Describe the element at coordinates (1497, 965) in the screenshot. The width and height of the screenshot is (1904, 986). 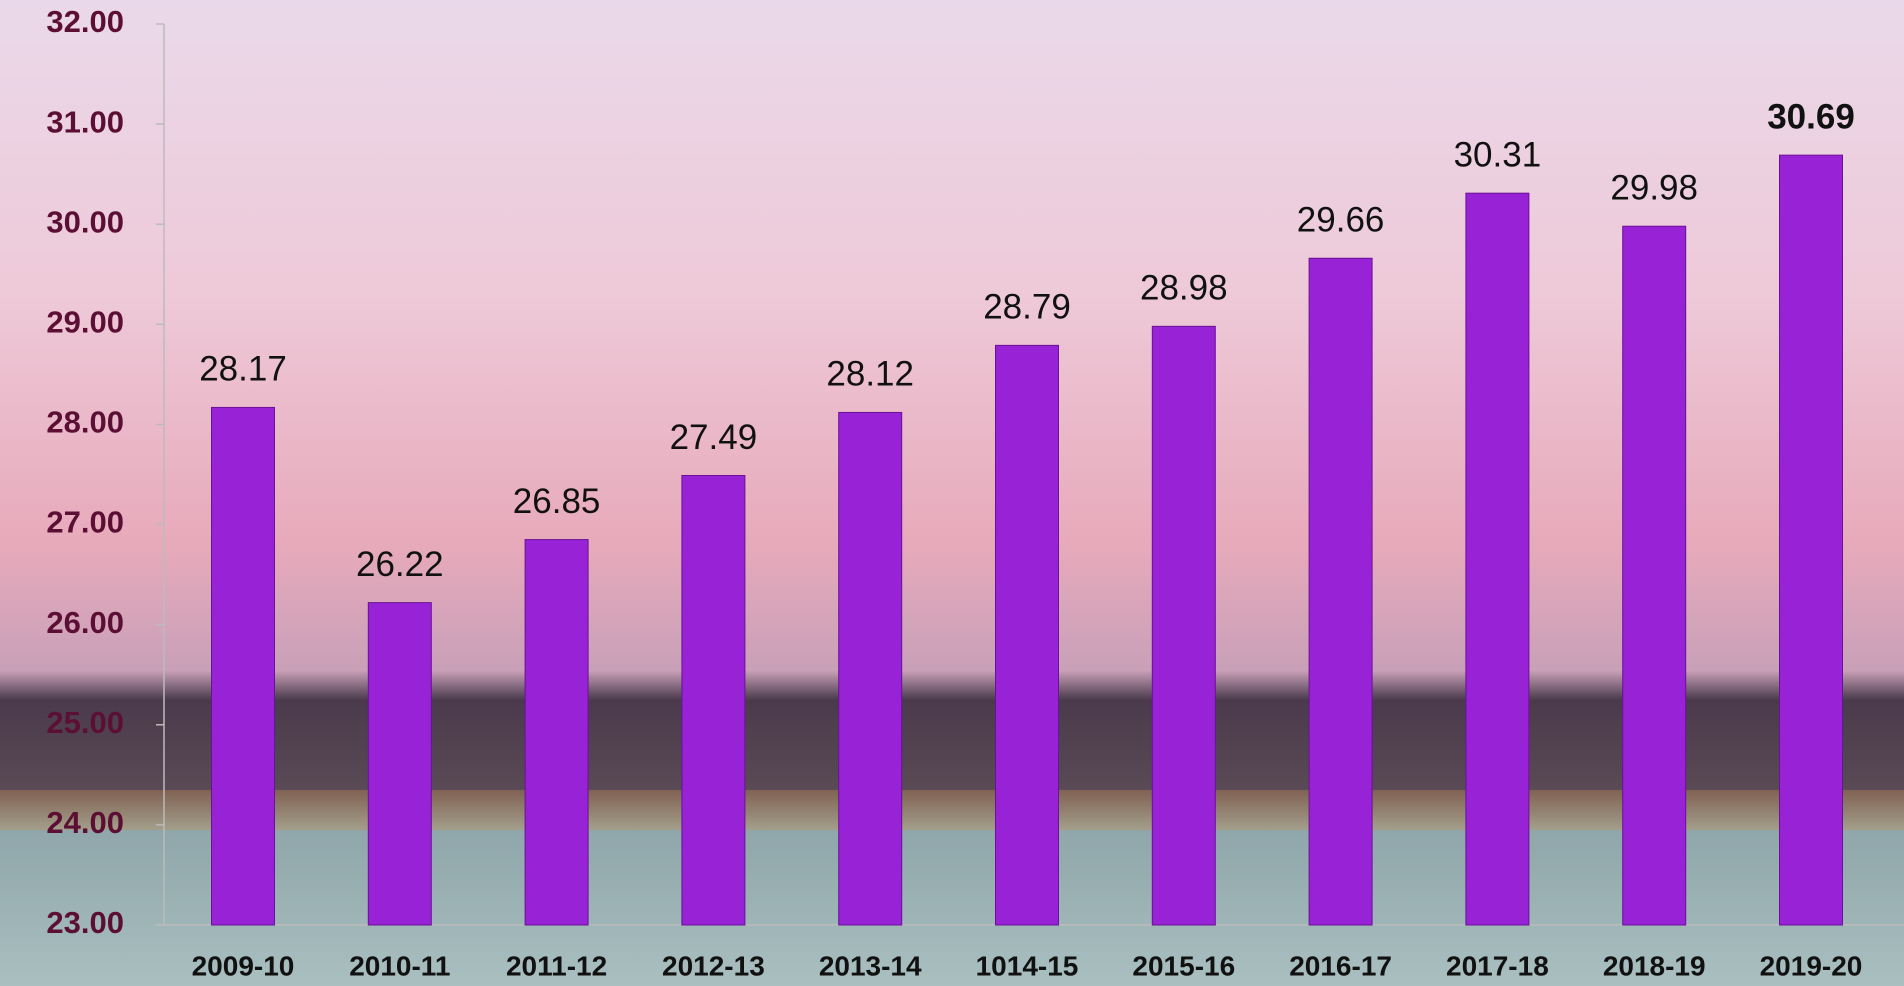
I see `x-tick-label: 2017-18` at that location.